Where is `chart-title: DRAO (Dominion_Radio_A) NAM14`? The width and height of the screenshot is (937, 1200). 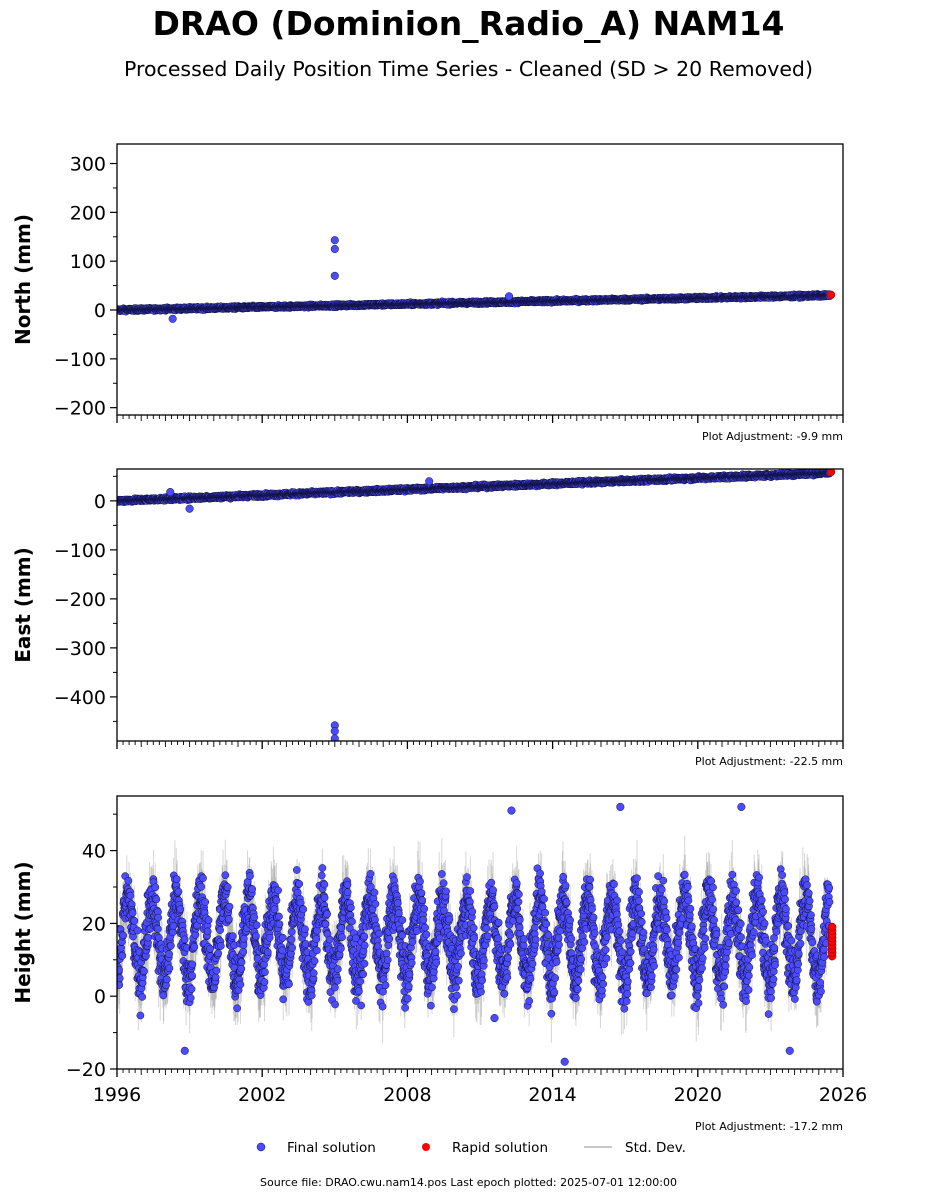 chart-title: DRAO (Dominion_Radio_A) NAM14 is located at coordinates (468, 23).